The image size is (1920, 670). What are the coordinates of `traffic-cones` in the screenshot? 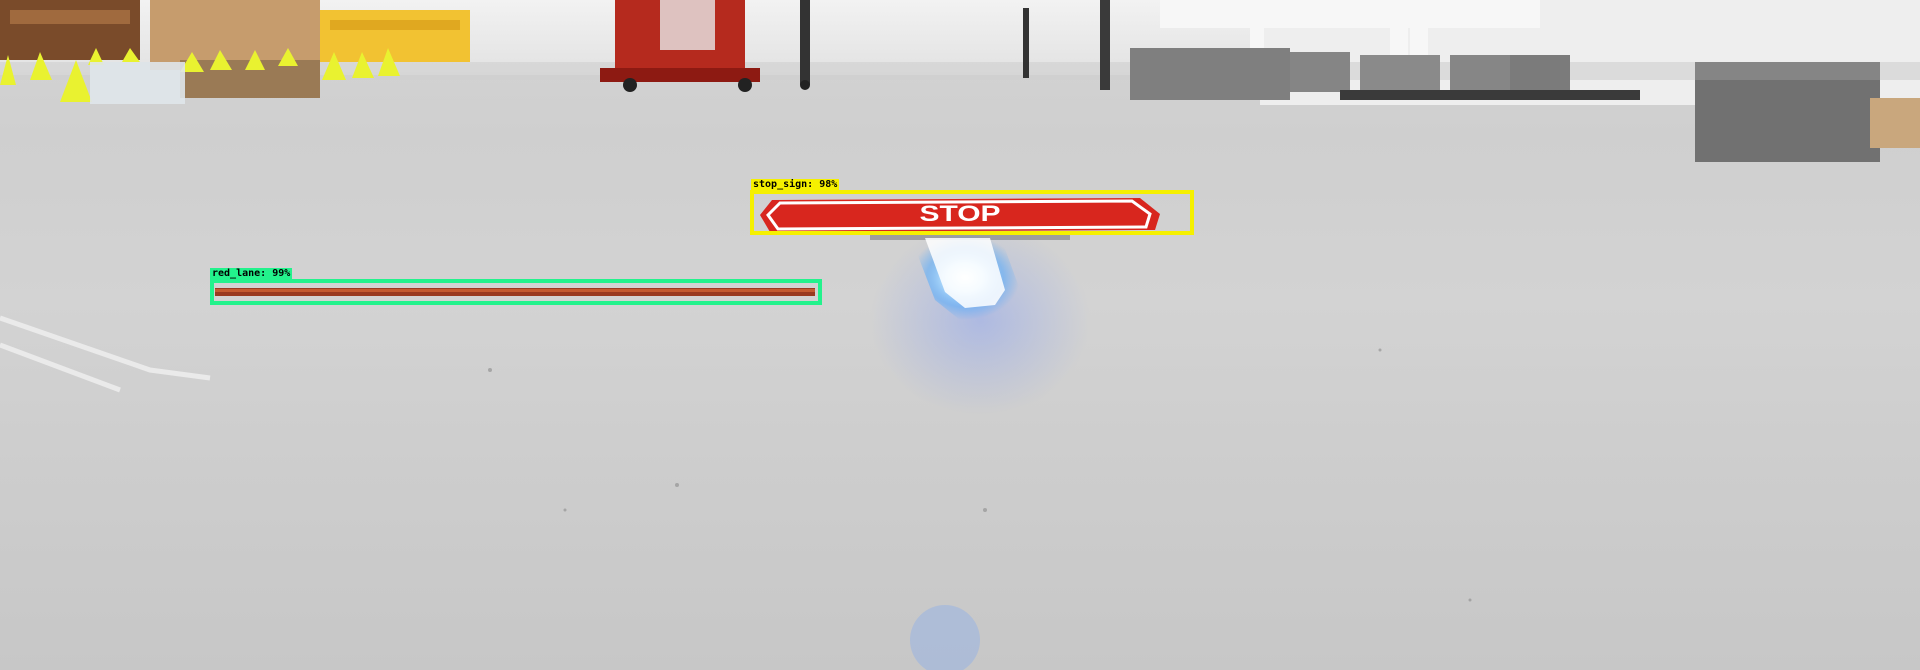 It's located at (200, 75).